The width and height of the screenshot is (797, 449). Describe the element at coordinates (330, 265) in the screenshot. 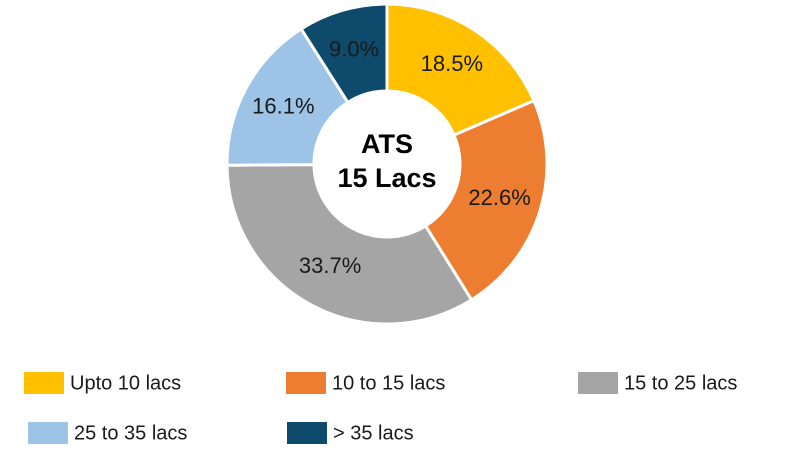

I see `data-label: 33.7%` at that location.